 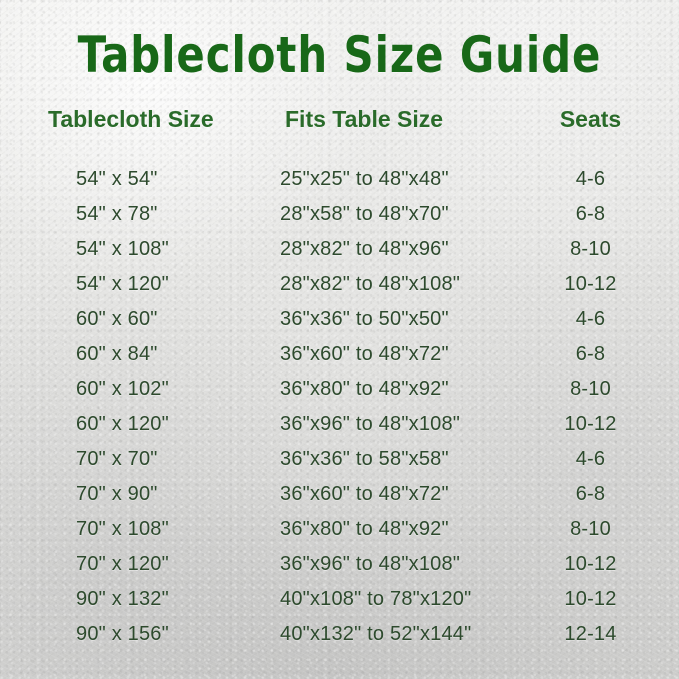 I want to click on table-row: 70" x 70" 36"x36" to 58"x58" 4-6, so click(x=339, y=459).